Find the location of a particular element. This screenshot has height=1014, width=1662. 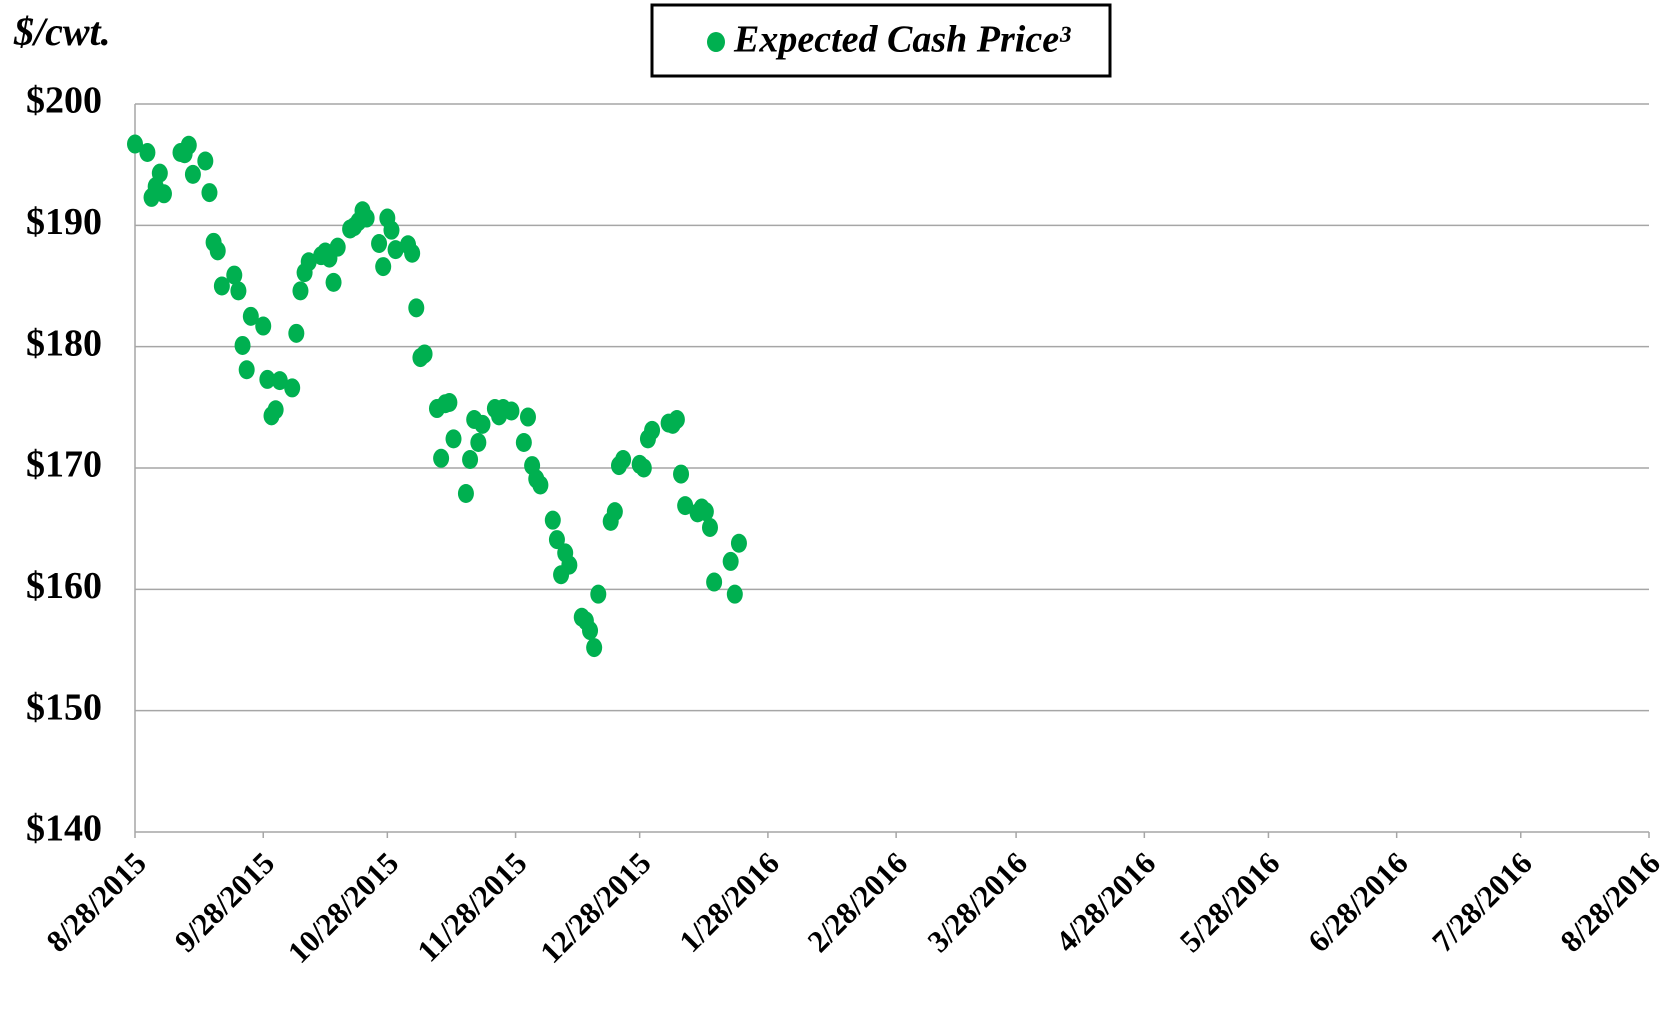

y-axis-label: $/cwt. is located at coordinates (62, 31).